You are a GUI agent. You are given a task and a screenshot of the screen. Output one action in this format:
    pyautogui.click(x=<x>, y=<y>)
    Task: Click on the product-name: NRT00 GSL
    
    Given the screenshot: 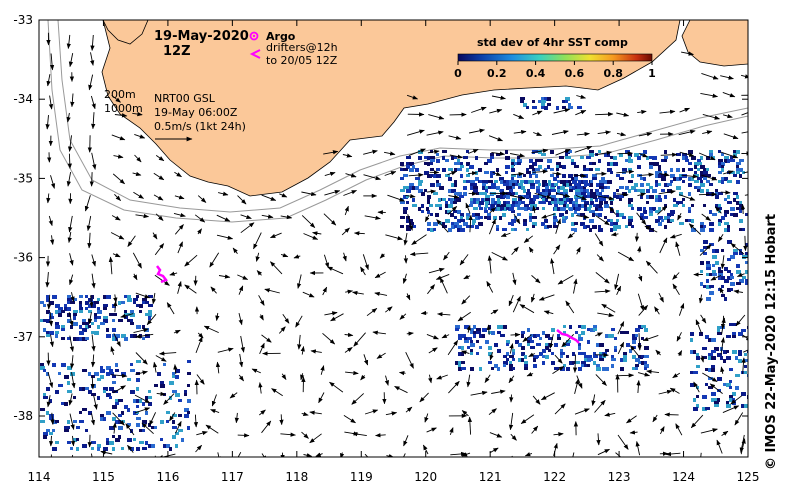 What is the action you would take?
    pyautogui.click(x=185, y=98)
    